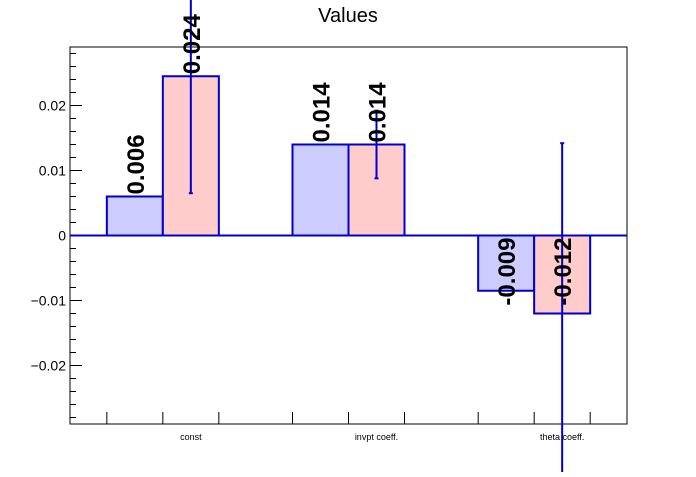  I want to click on bar-value-label: 0.006, so click(136, 164).